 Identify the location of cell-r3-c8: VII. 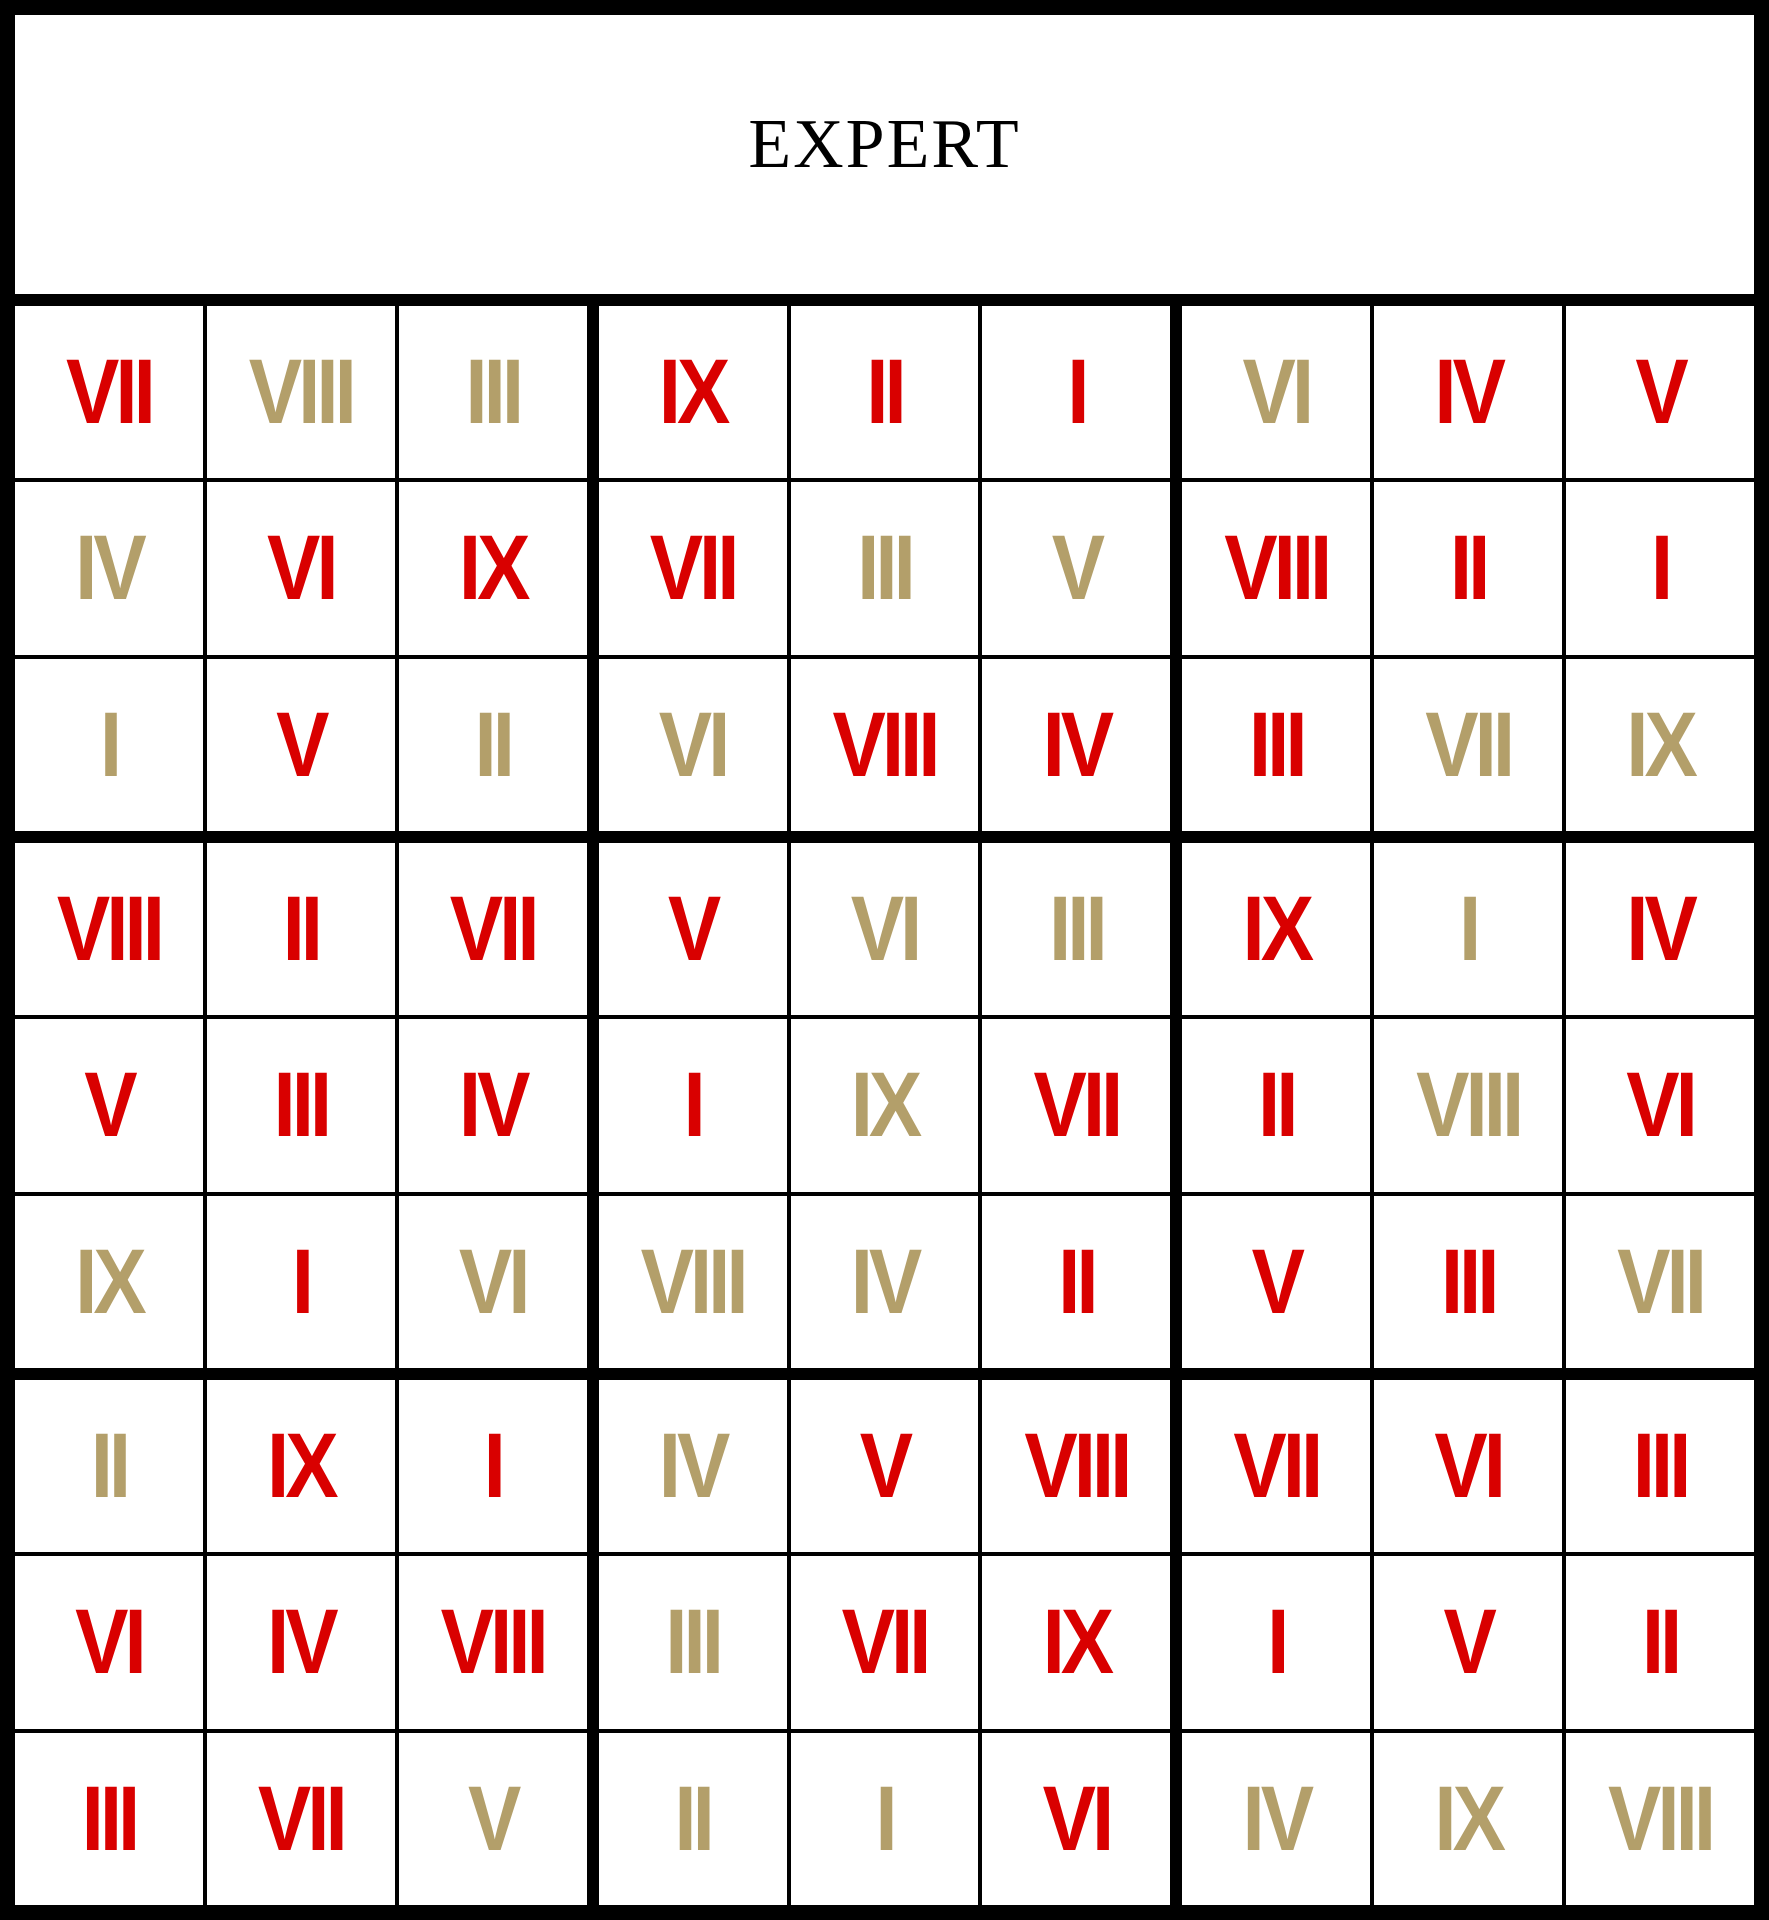
(1468, 744).